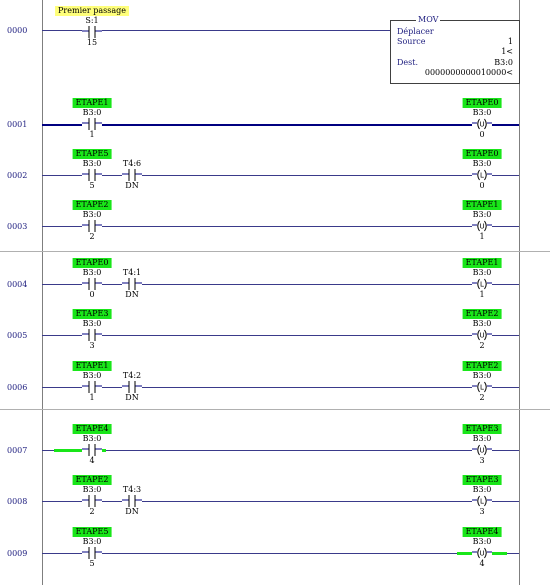 The width and height of the screenshot is (550, 585). Describe the element at coordinates (482, 345) in the screenshot. I see `coil-bit: 2` at that location.